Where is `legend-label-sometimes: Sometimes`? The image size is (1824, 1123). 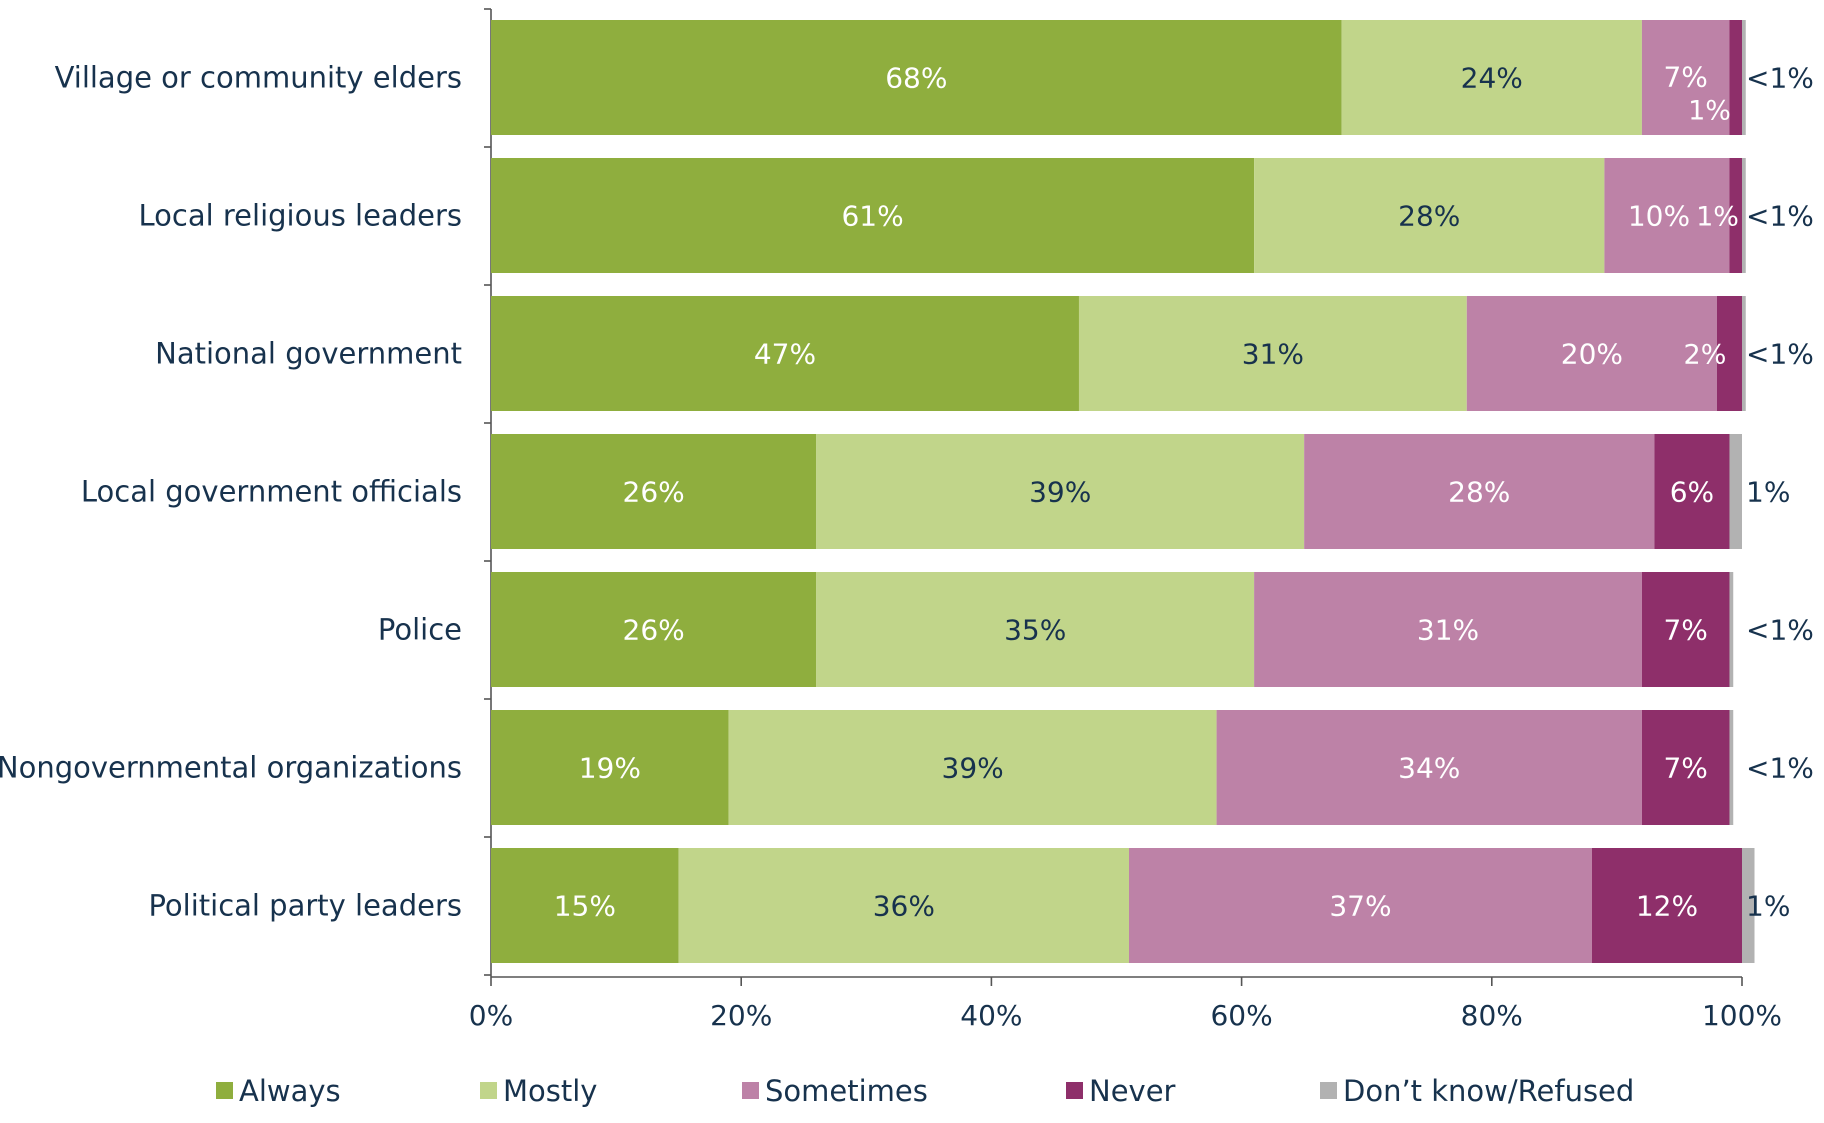
legend-label-sometimes: Sometimes is located at coordinates (846, 1091).